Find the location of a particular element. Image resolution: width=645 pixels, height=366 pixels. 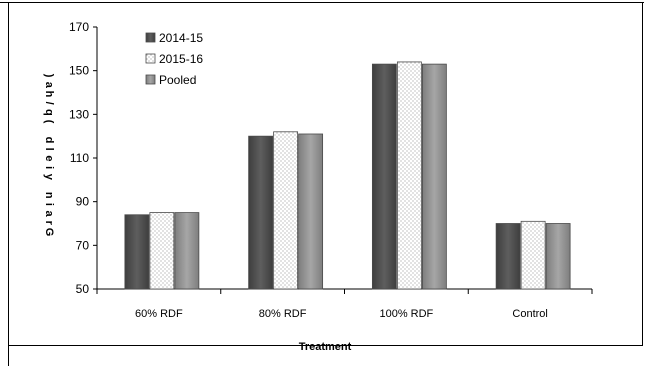

y-axis-title-char: r is located at coordinates (49, 223).